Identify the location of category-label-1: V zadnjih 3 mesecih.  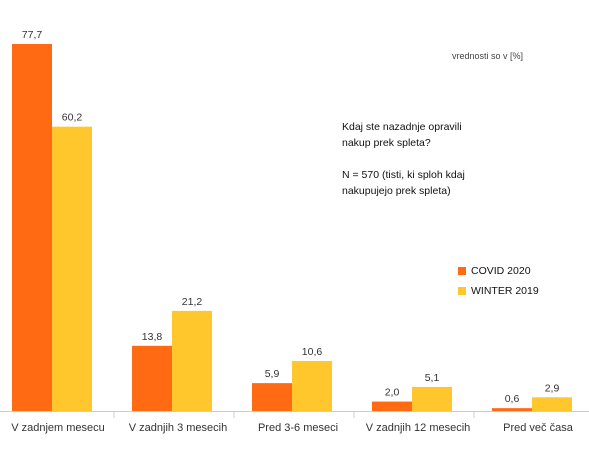
(178, 428).